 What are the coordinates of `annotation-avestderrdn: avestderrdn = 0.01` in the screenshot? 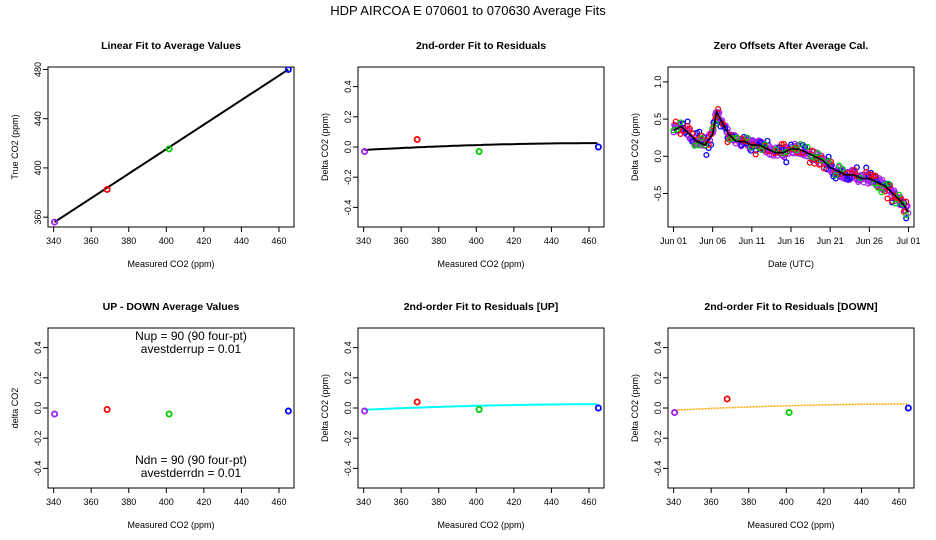 It's located at (191, 473).